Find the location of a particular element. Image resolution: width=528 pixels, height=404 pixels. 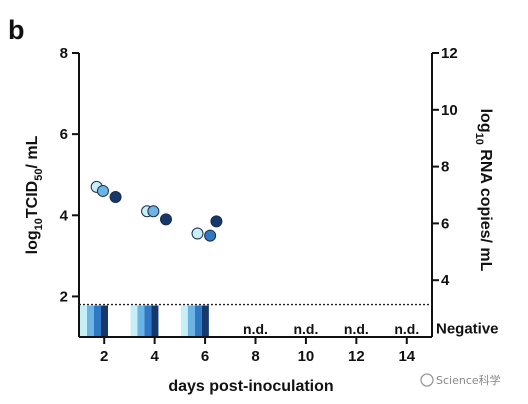

y-right-negative-label: Negative is located at coordinates (467, 328).